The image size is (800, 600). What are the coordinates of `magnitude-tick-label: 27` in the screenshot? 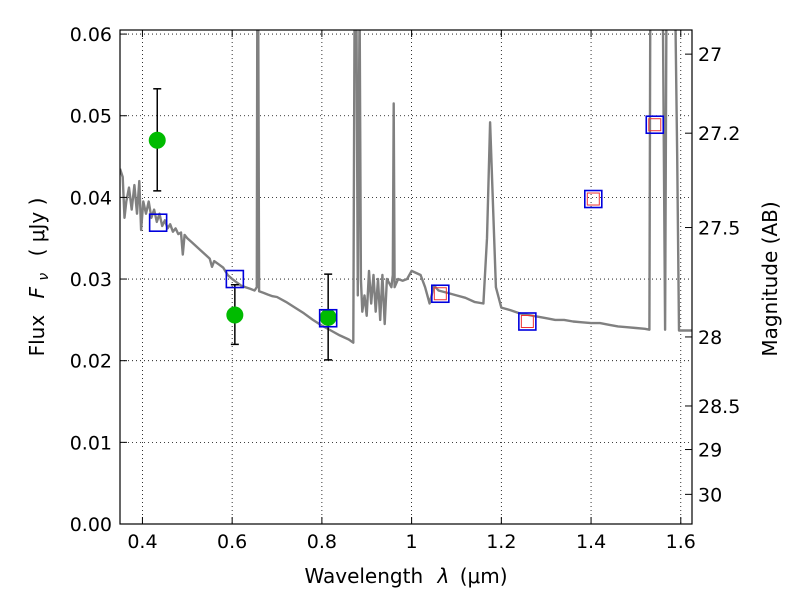 It's located at (710, 55).